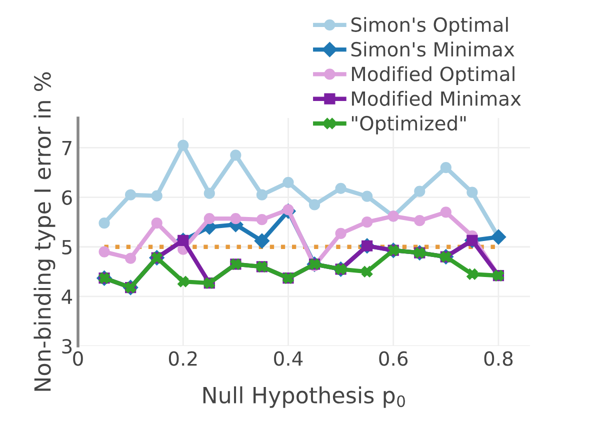  What do you see at coordinates (288, 358) in the screenshot?
I see `x-tick-label: 0.4` at bounding box center [288, 358].